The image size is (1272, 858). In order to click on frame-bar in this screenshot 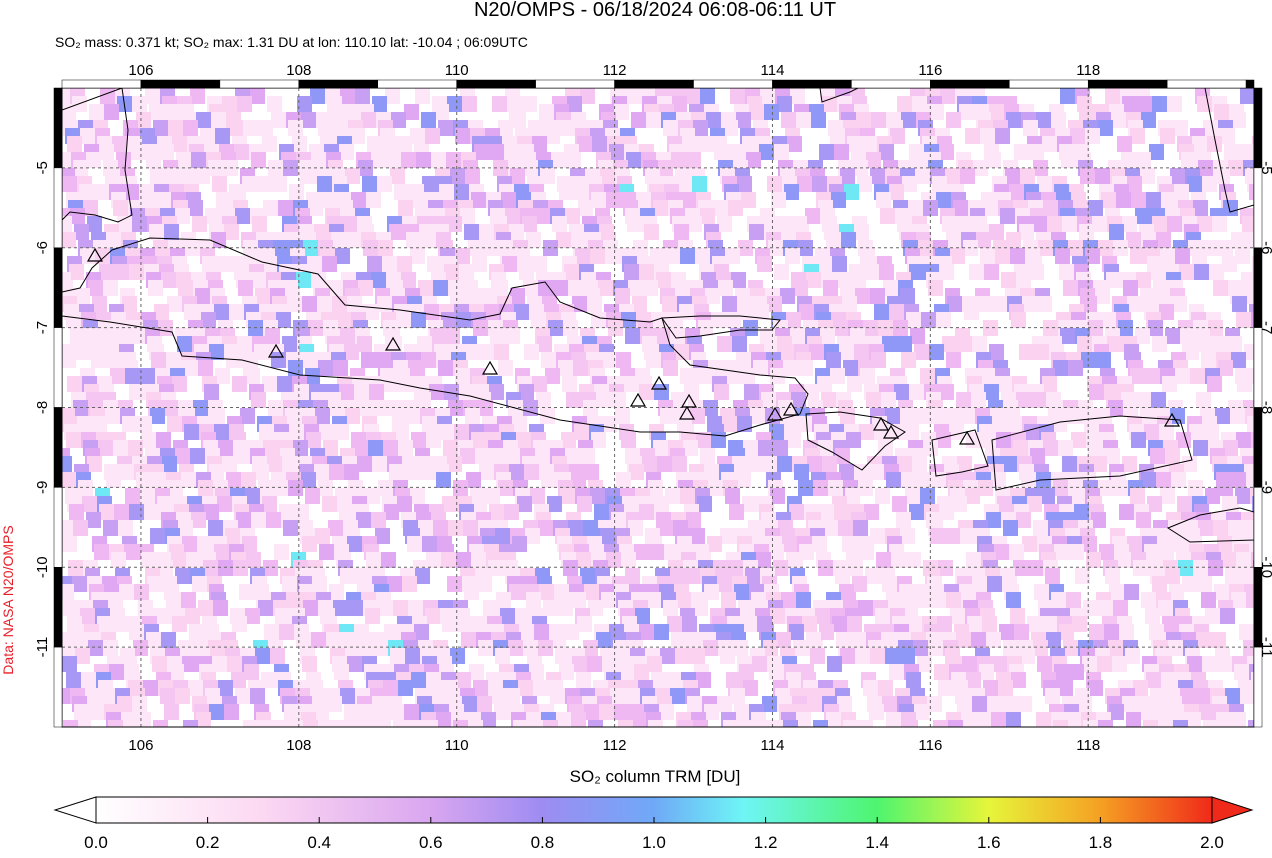, I will do `click(180, 84)`.